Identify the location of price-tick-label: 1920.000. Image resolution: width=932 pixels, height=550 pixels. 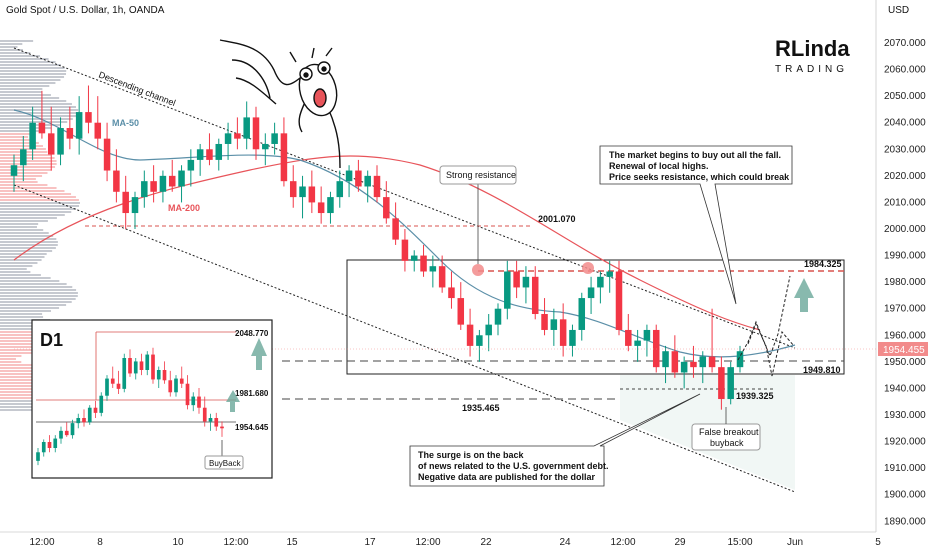
(905, 442).